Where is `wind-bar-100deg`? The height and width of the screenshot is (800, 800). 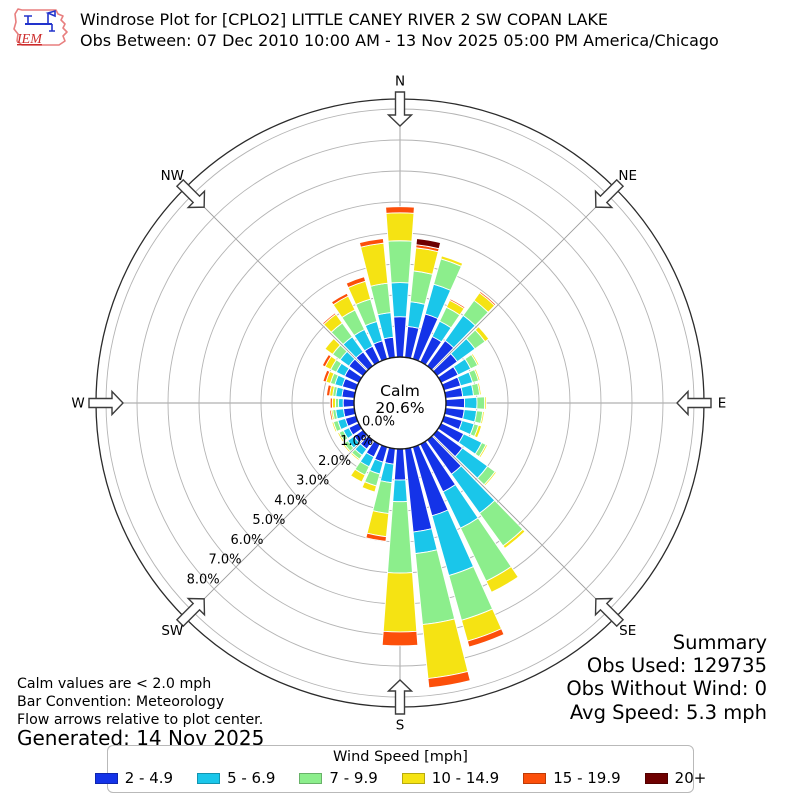 wind-bar-100deg is located at coordinates (464, 416).